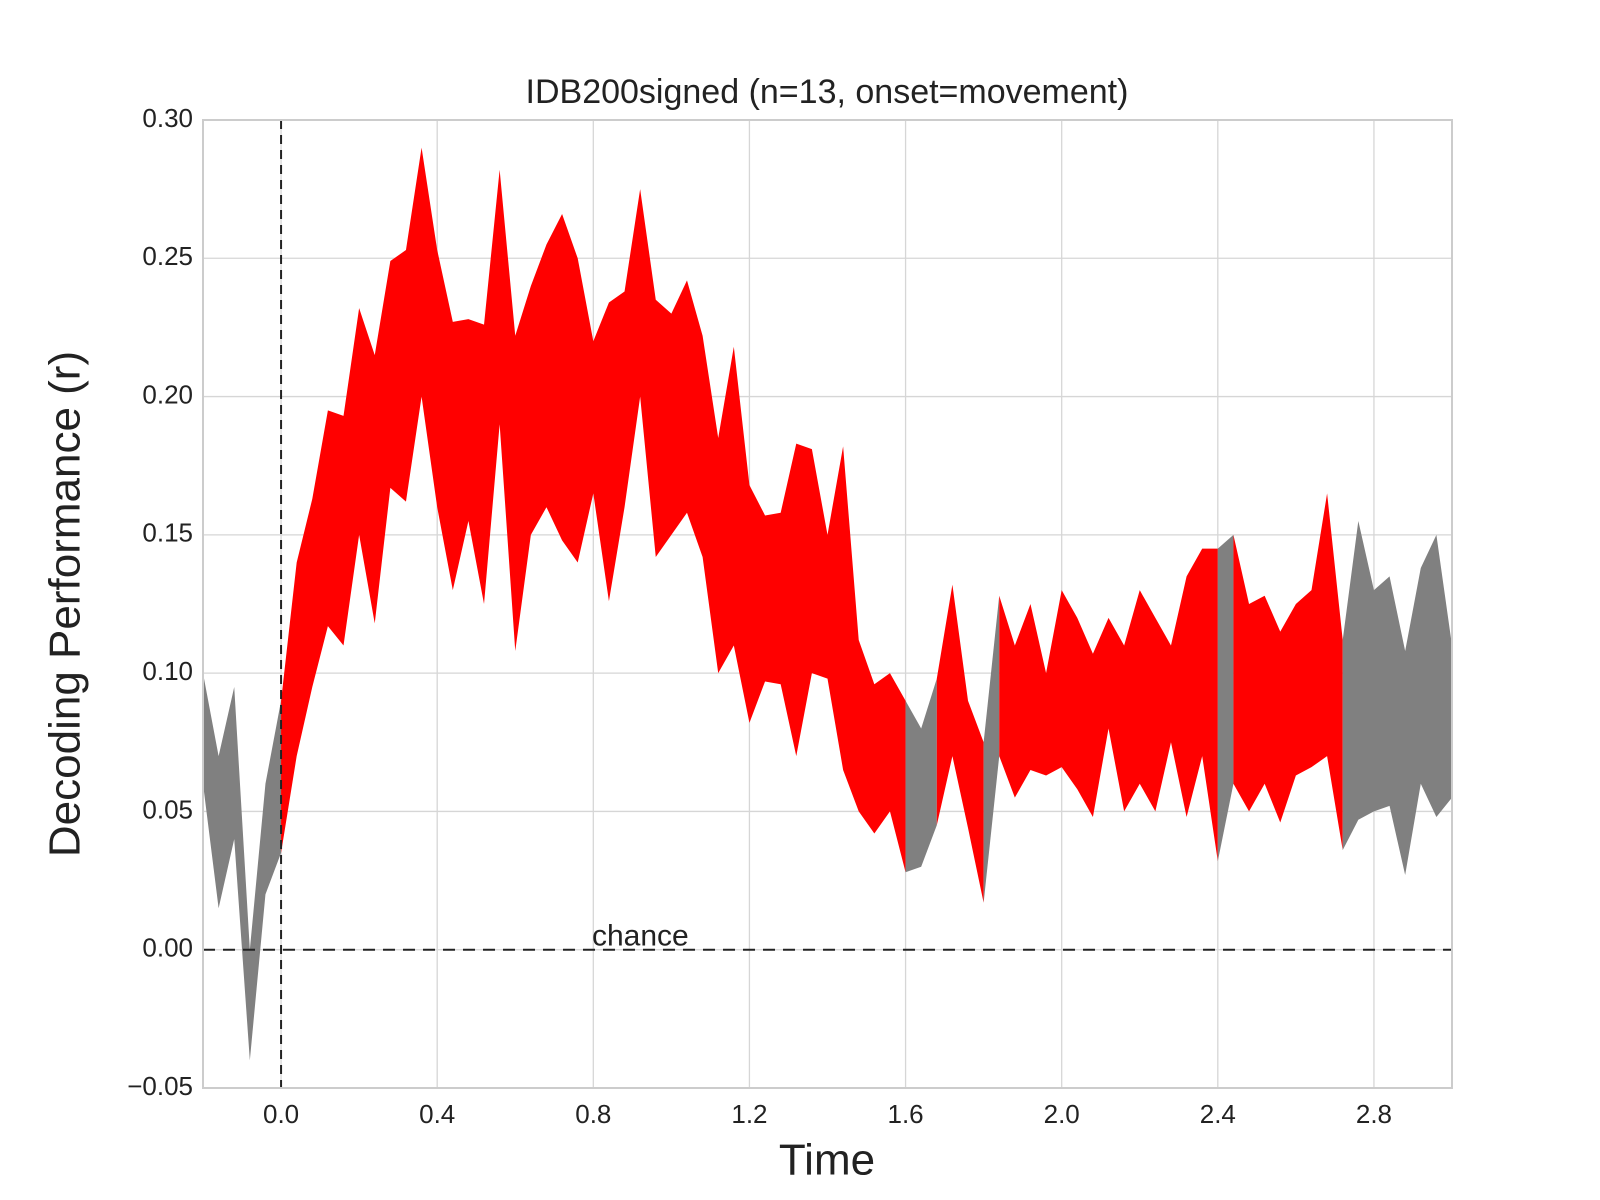 This screenshot has width=1600, height=1200. I want to click on x-tick-label: 0.4, so click(437, 1114).